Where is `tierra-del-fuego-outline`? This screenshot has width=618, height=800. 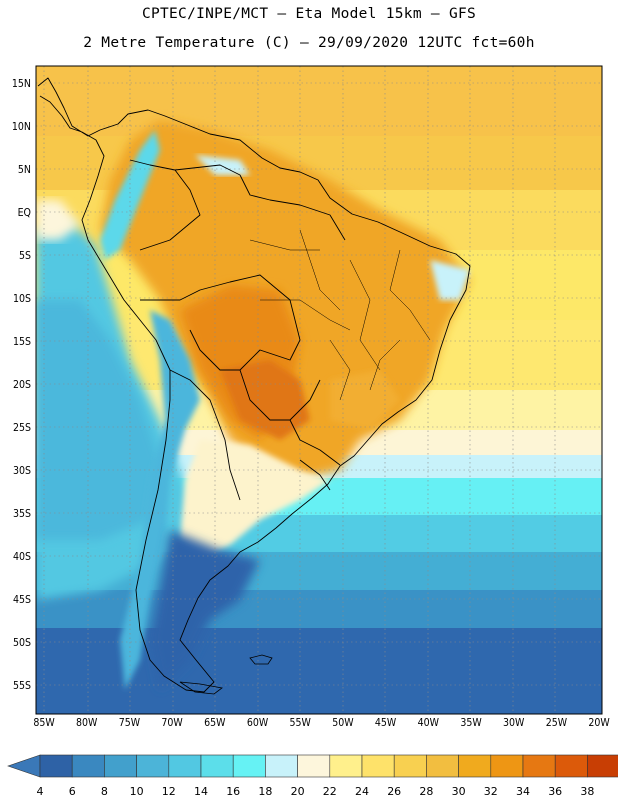 tierra-del-fuego-outline is located at coordinates (201, 688).